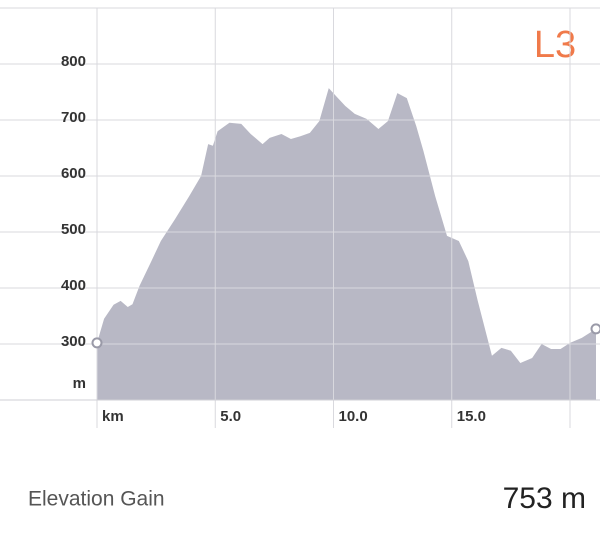 Image resolution: width=600 pixels, height=543 pixels. Describe the element at coordinates (555, 45) in the screenshot. I see `annotation: L3` at that location.